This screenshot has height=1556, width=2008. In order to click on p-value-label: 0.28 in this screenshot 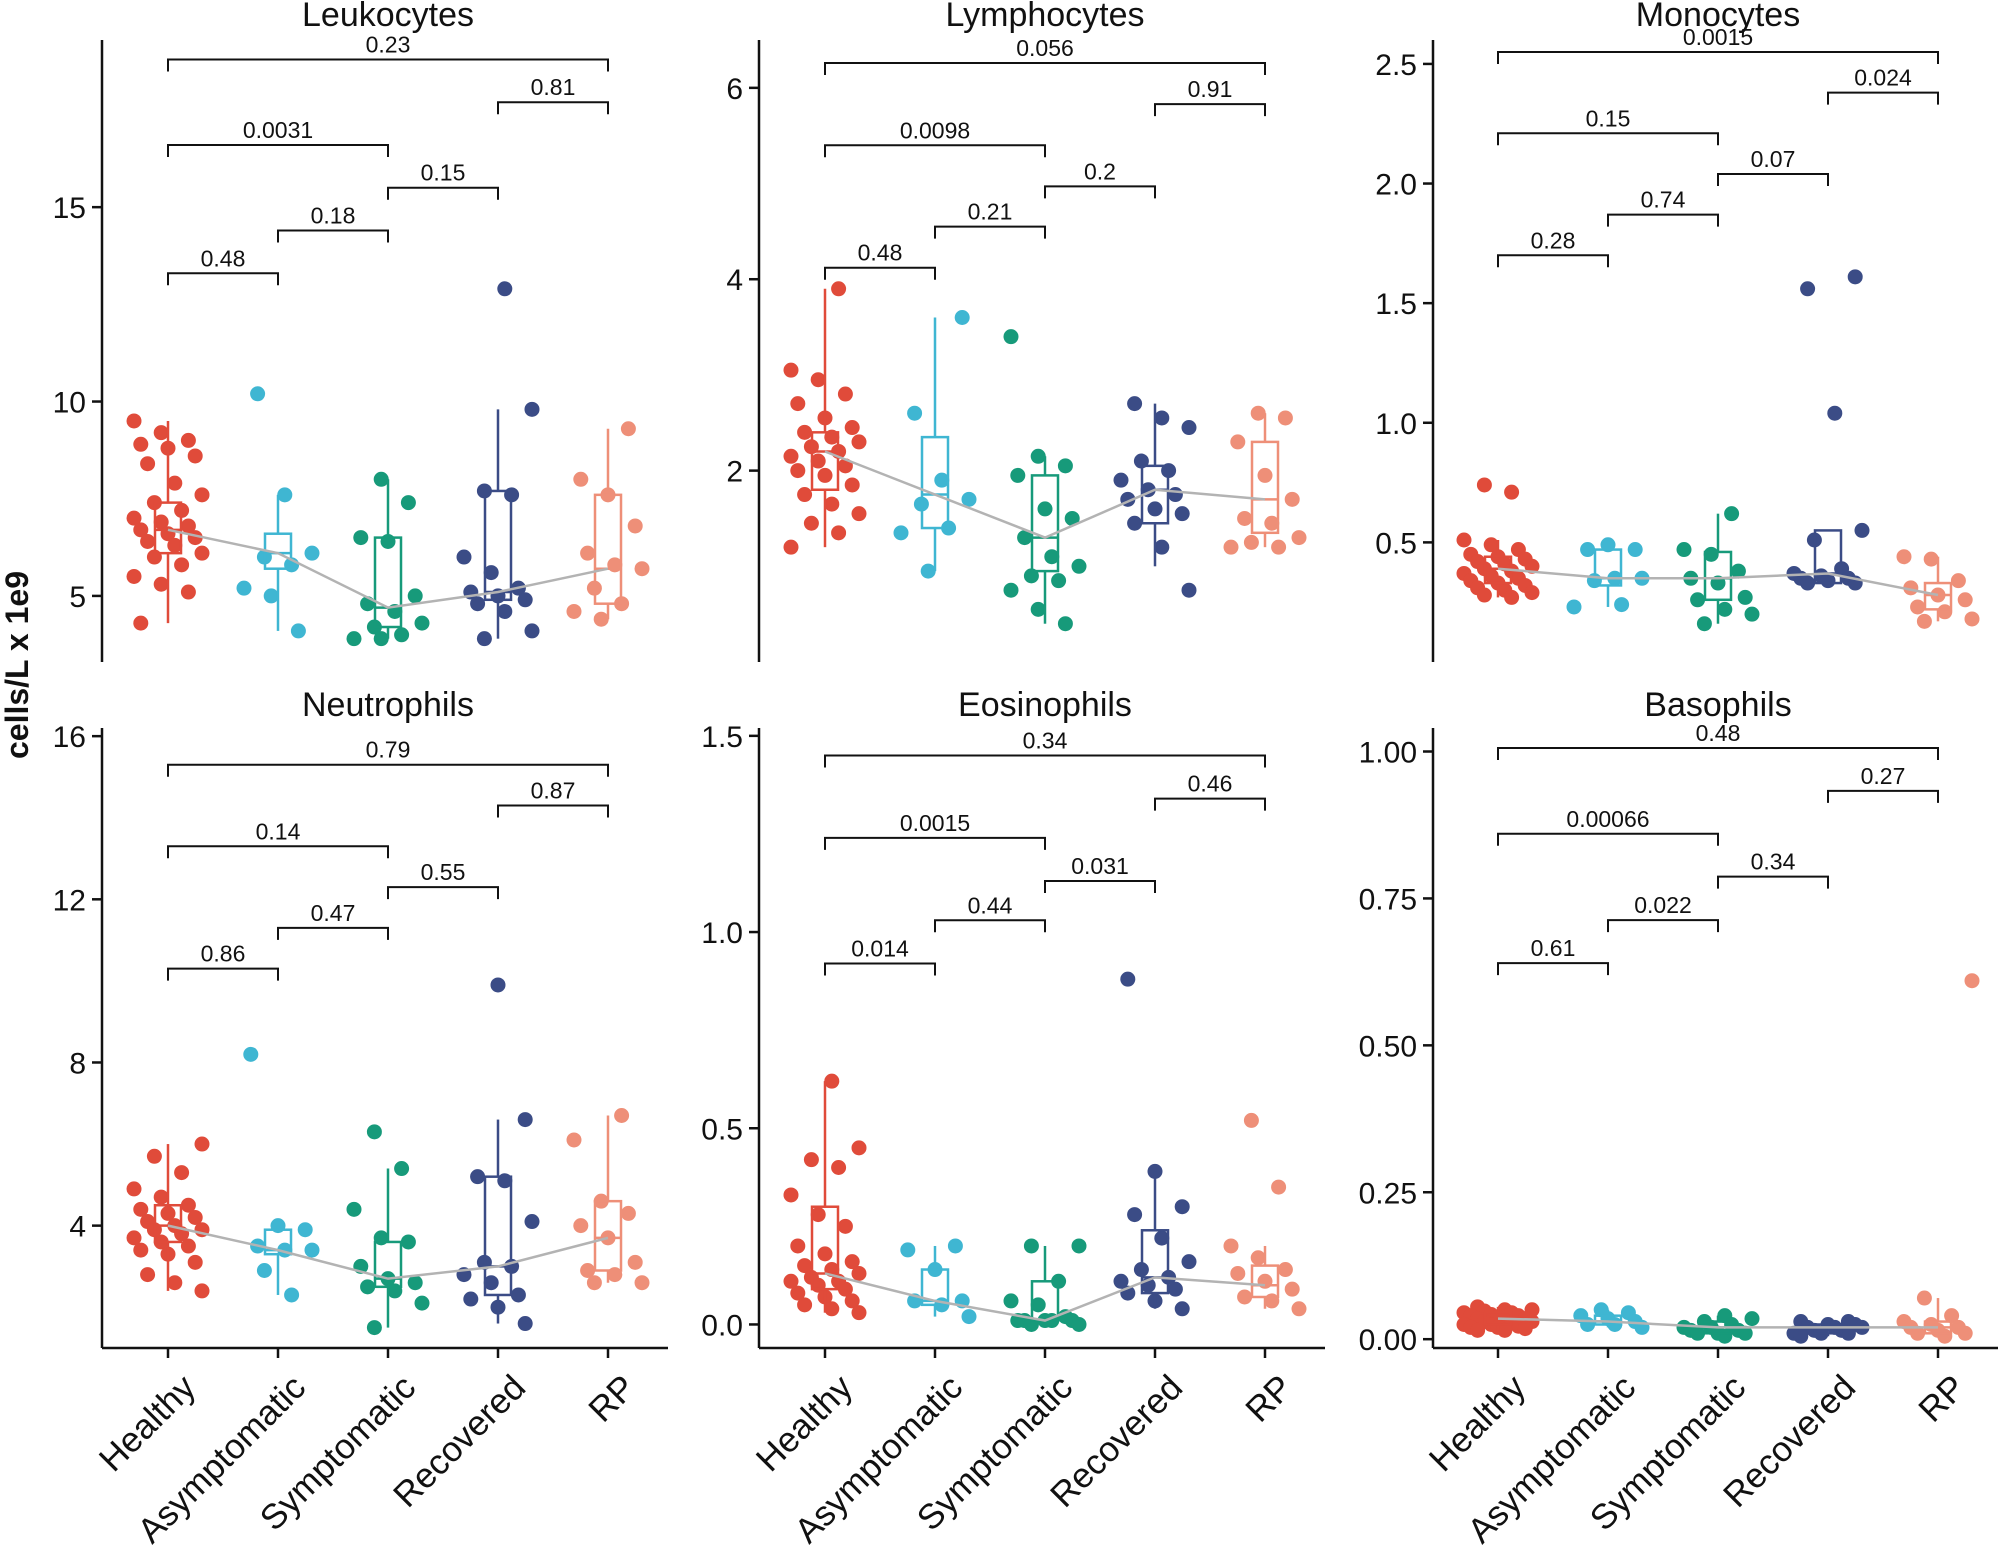, I will do `click(1553, 240)`.